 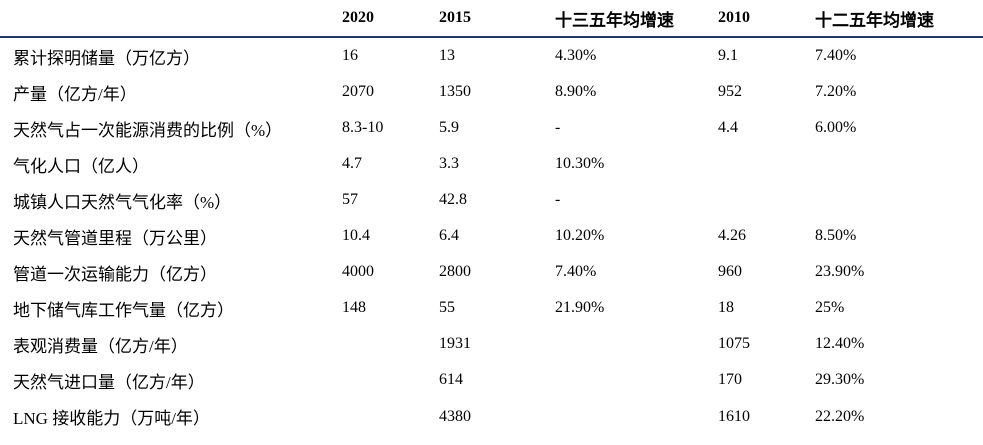 I want to click on cell-2010: 170, so click(x=730, y=379).